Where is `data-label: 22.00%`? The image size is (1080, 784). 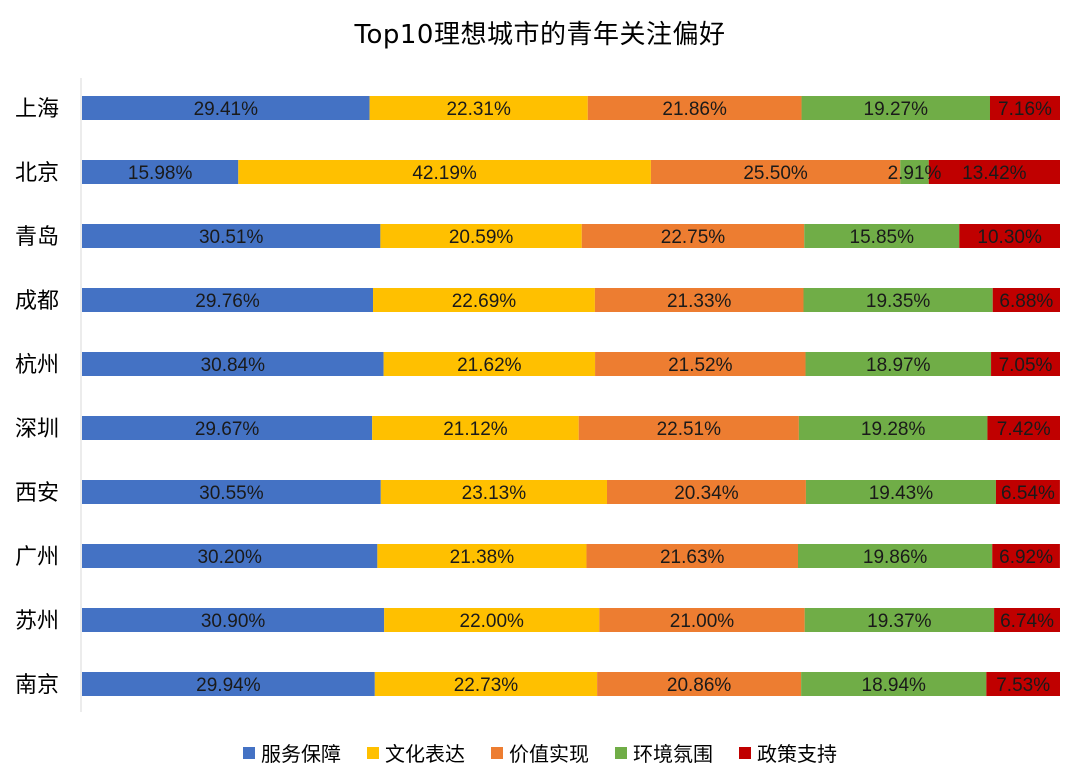
data-label: 22.00% is located at coordinates (492, 621).